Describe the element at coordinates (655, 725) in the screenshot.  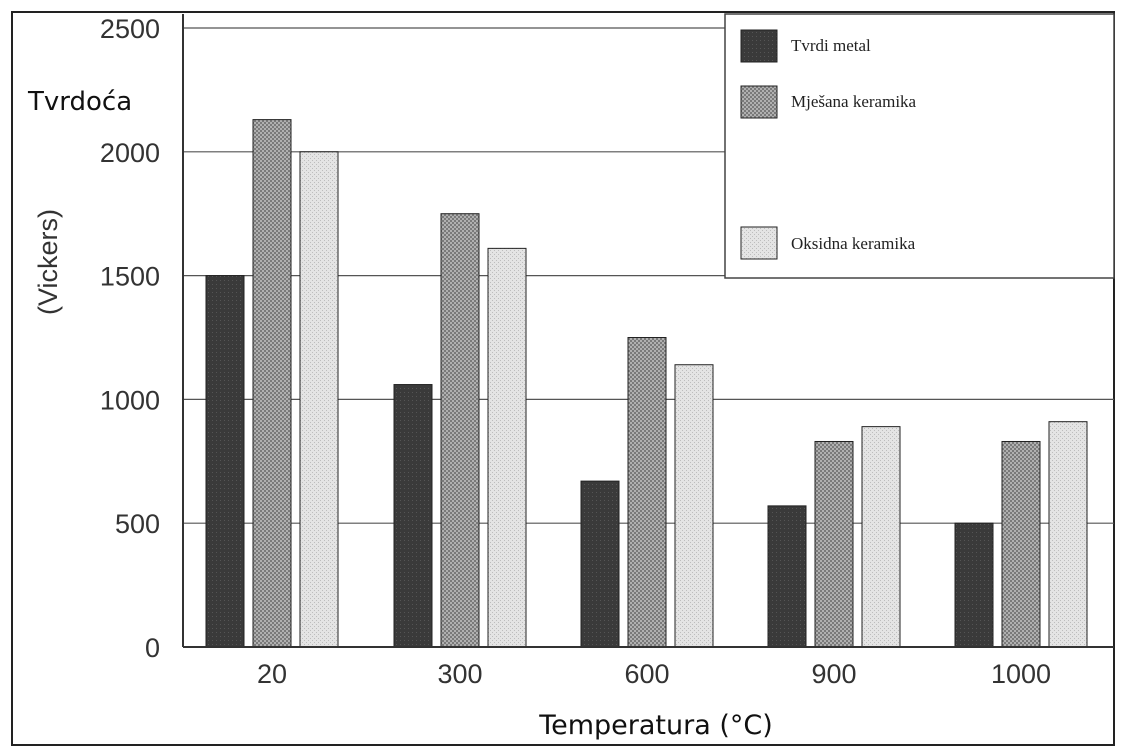
I see `x-axis-label: Temperatura (°C)` at that location.